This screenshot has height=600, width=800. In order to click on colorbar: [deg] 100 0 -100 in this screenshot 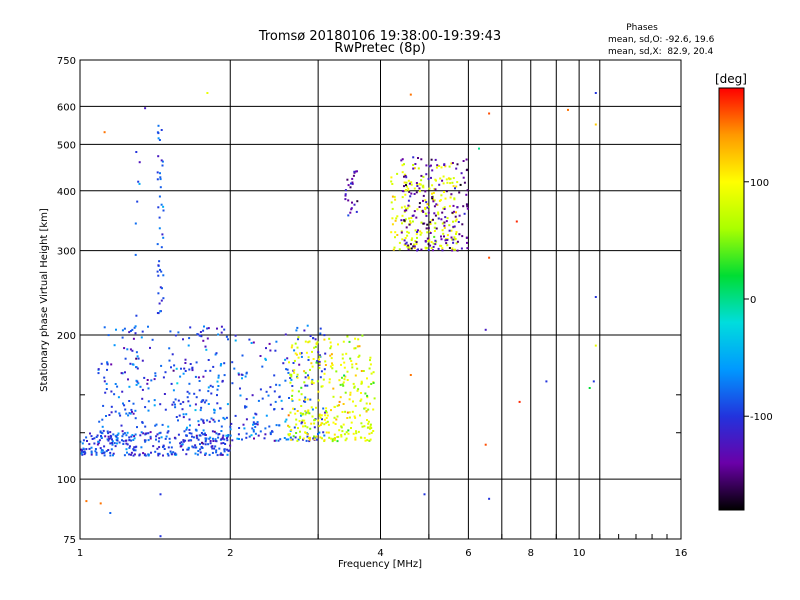, I will do `click(744, 291)`.